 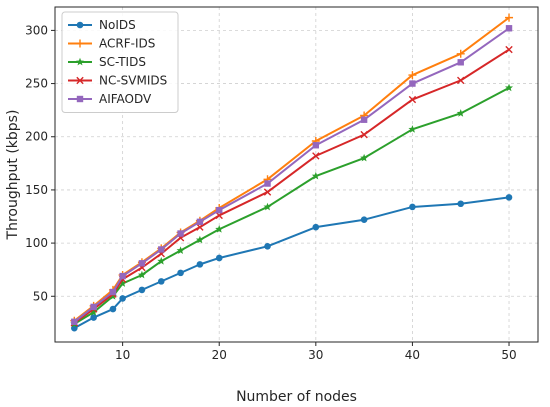 What do you see at coordinates (40, 296) in the screenshot?
I see `y-tick-label: 50` at bounding box center [40, 296].